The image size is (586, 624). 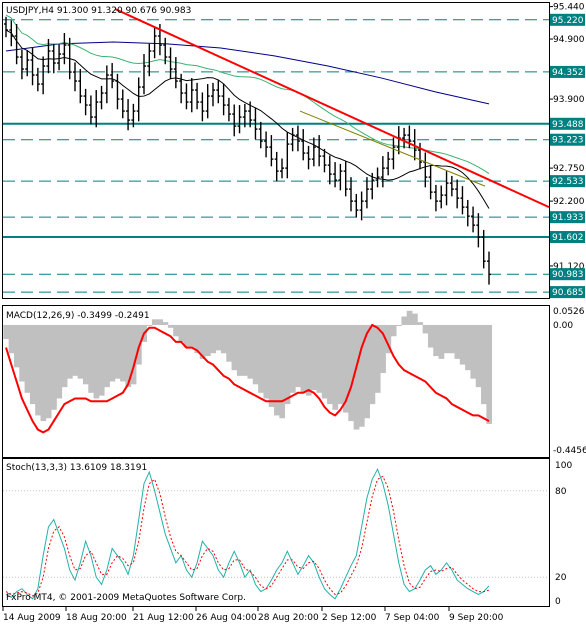 What do you see at coordinates (569, 40) in the screenshot?
I see `price-tick-label: 94.900` at bounding box center [569, 40].